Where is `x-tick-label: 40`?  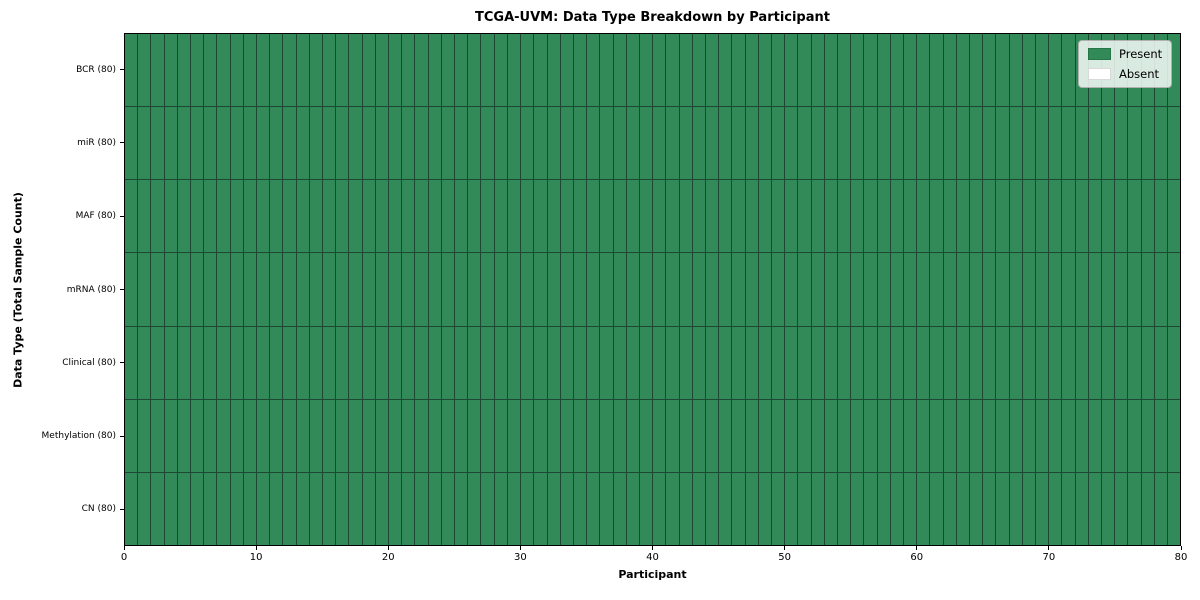
x-tick-label: 40 is located at coordinates (652, 557).